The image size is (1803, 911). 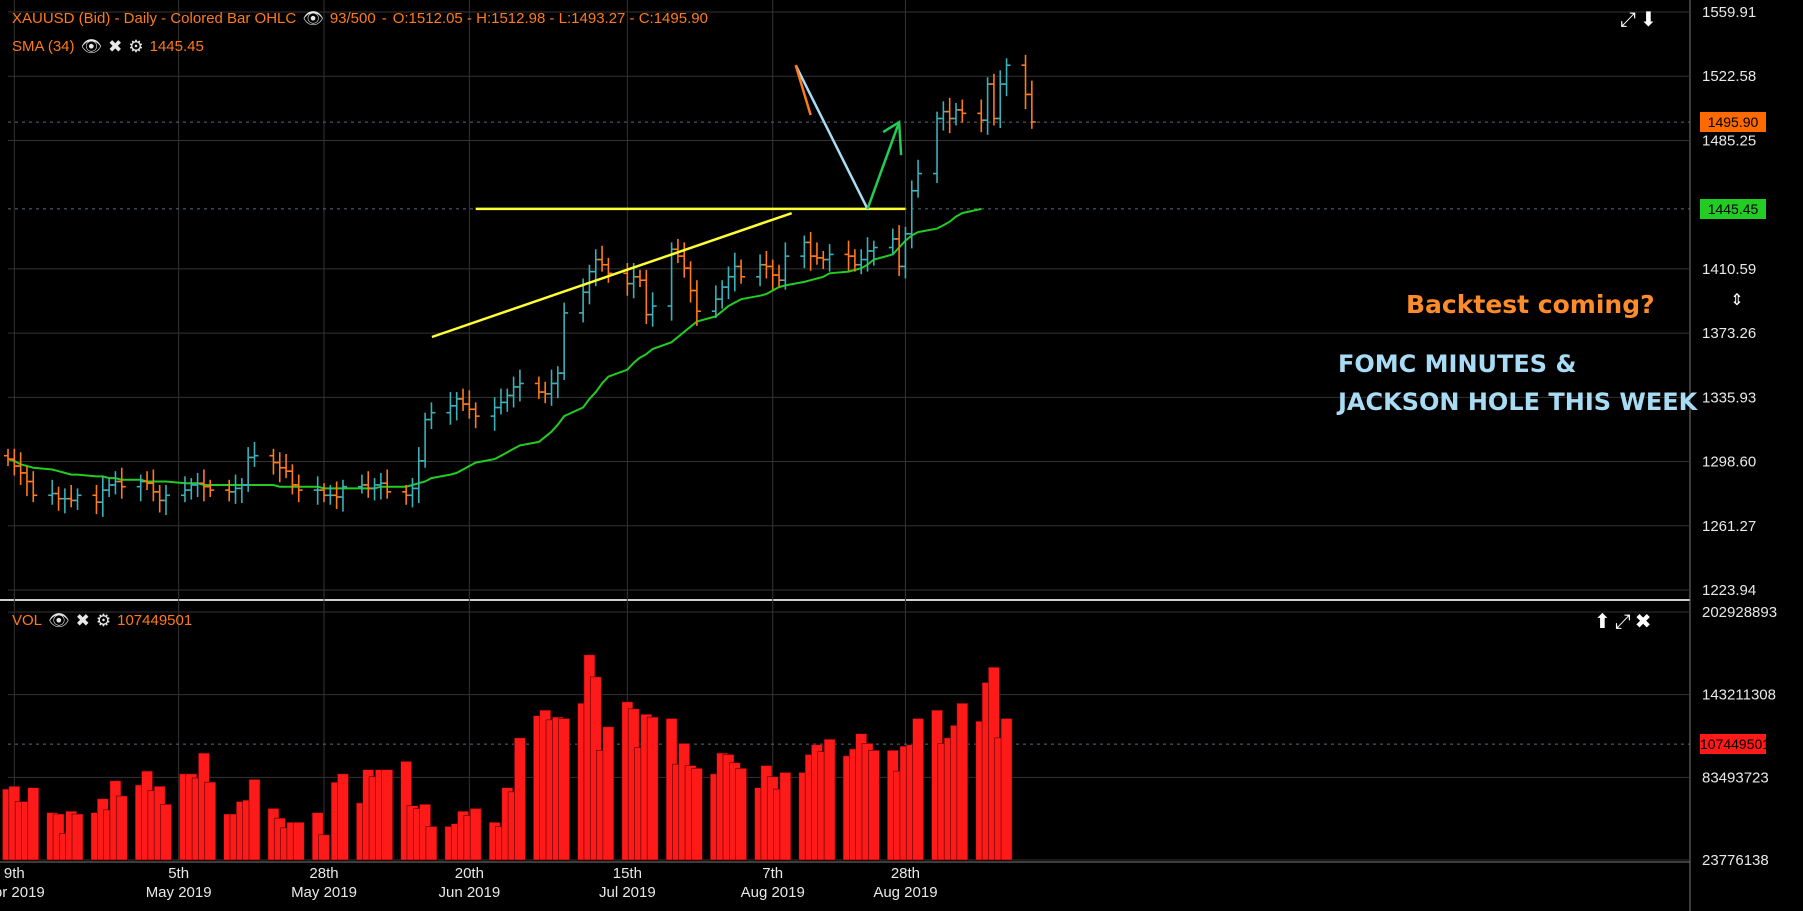 What do you see at coordinates (1729, 333) in the screenshot?
I see `price-tick-label: 1373.26` at bounding box center [1729, 333].